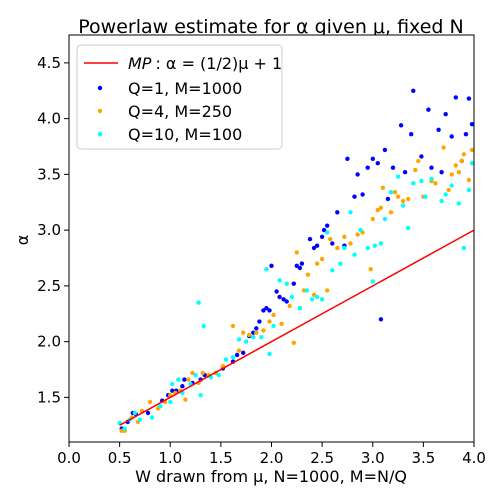 This screenshot has width=504, height=504. Describe the element at coordinates (49, 286) in the screenshot. I see `y-tick-label: 2.5` at that location.